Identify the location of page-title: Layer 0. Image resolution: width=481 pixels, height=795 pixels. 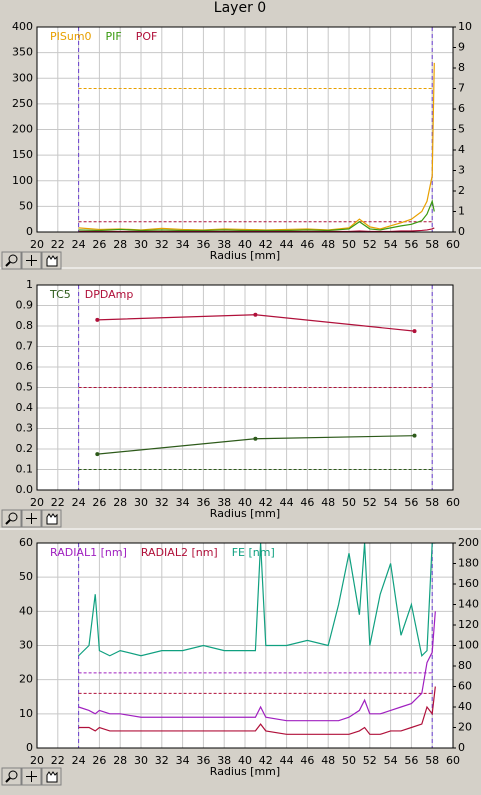
(240, 8).